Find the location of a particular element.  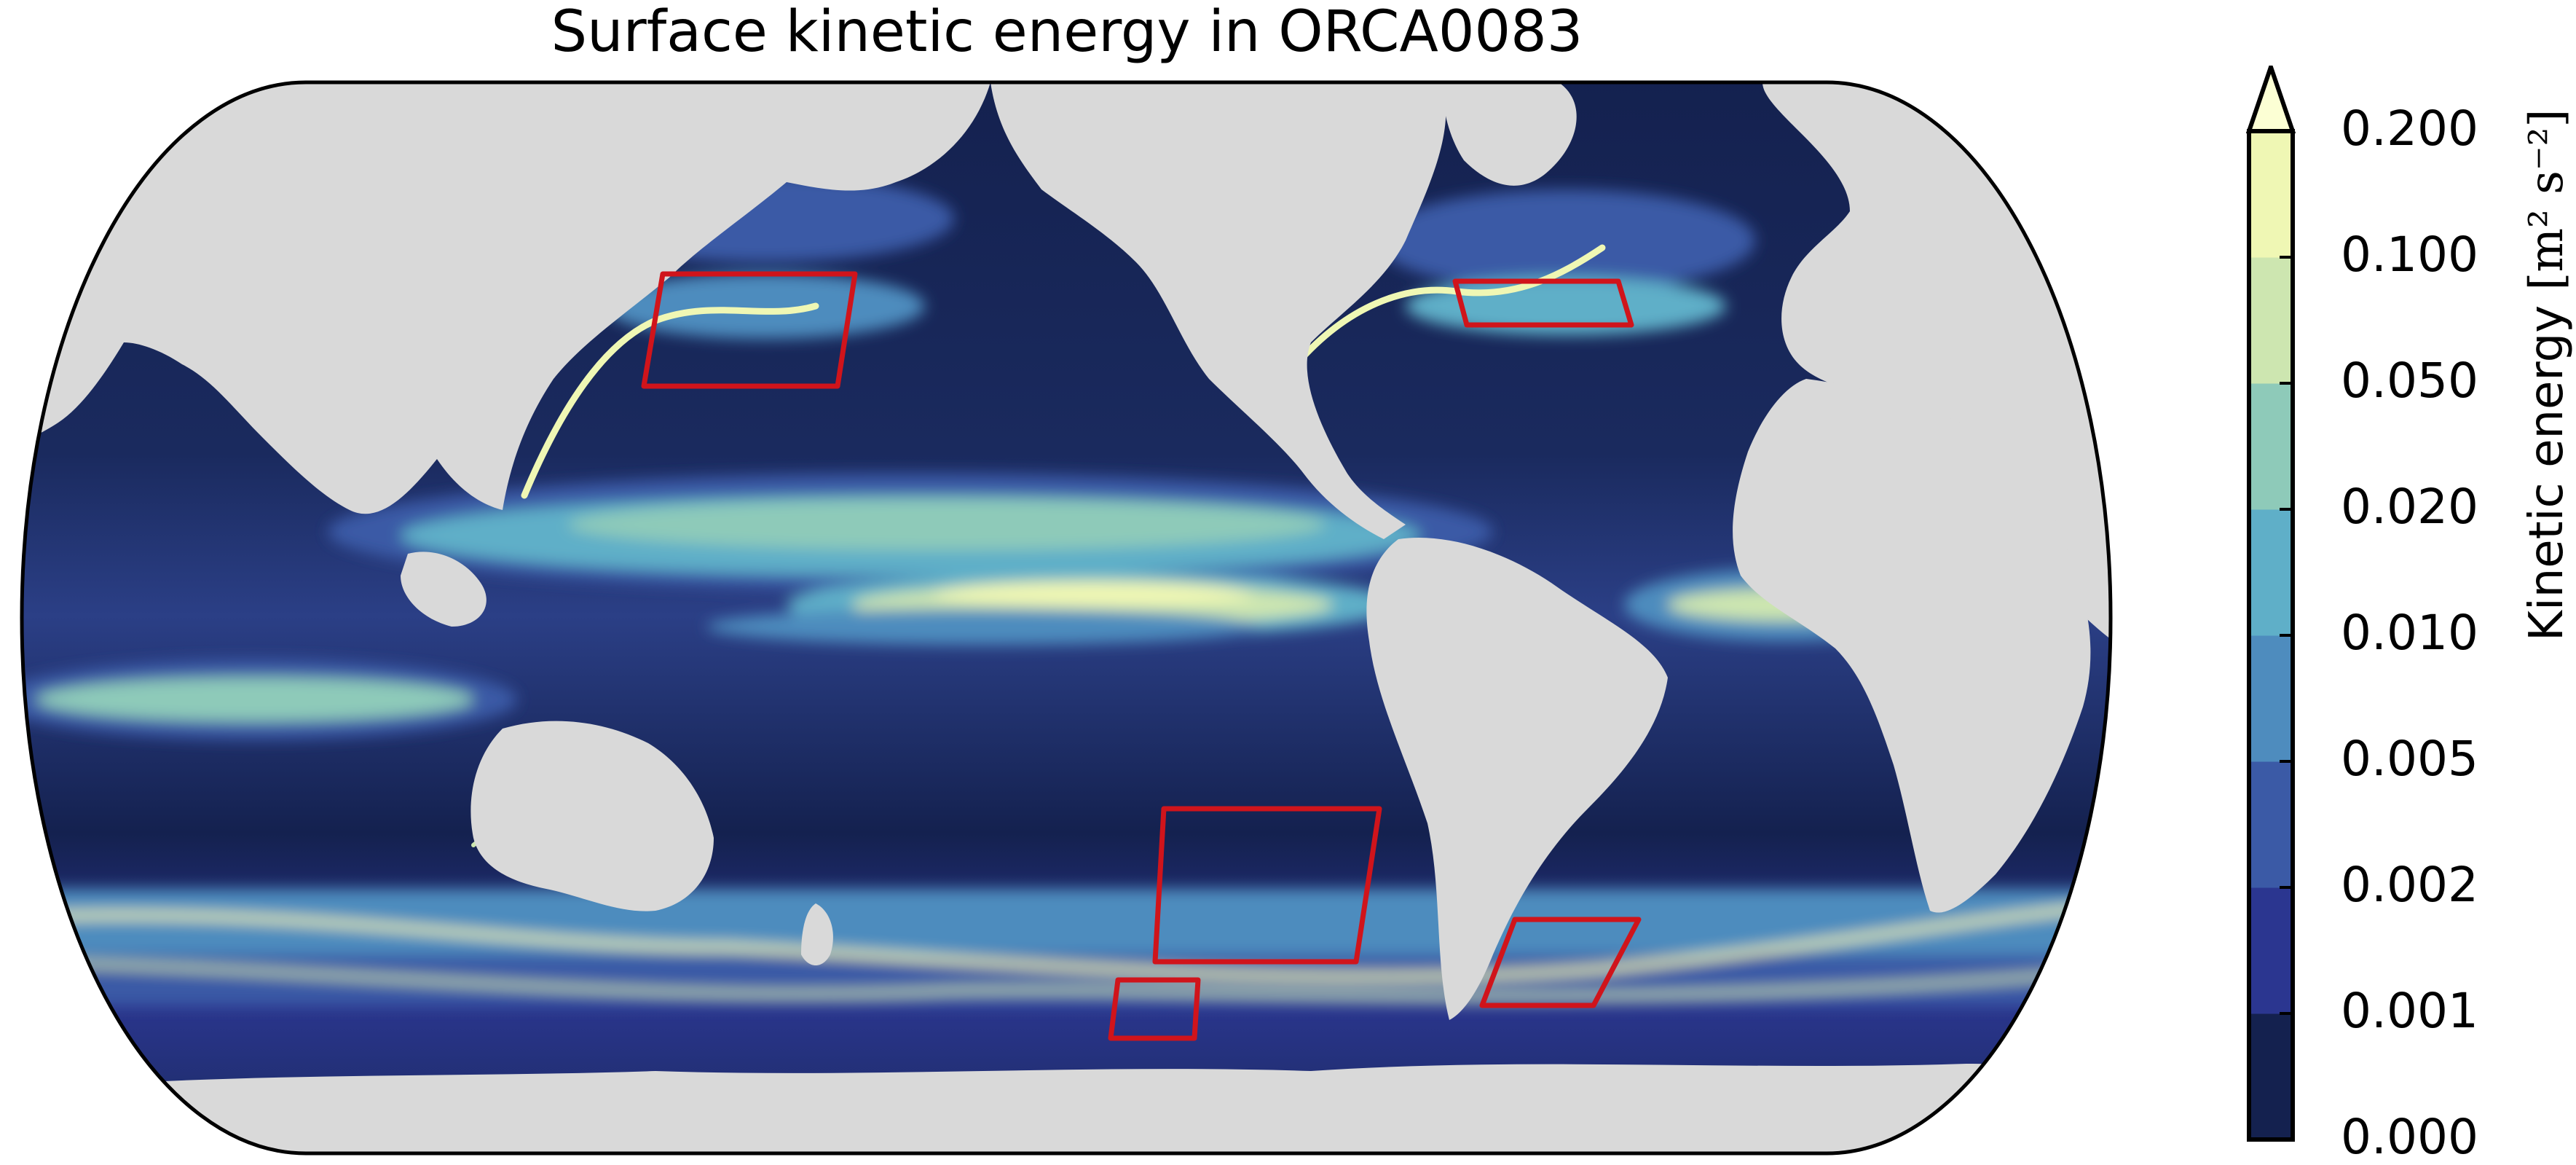

colorbar-units: [m² s⁻²] is located at coordinates (2547, 200).